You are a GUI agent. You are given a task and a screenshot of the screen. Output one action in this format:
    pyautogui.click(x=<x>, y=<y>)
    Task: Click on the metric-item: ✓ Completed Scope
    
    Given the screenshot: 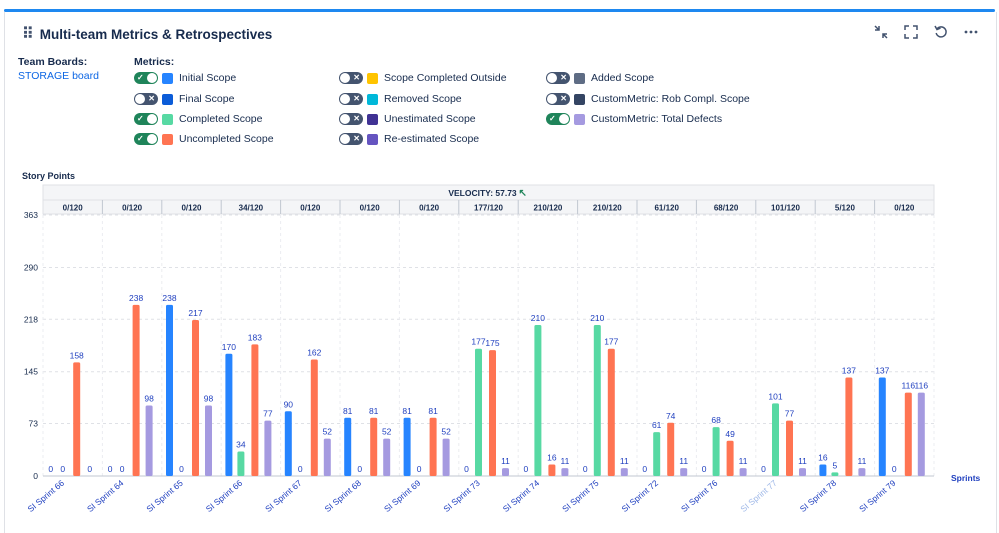 What is the action you would take?
    pyautogui.click(x=198, y=119)
    